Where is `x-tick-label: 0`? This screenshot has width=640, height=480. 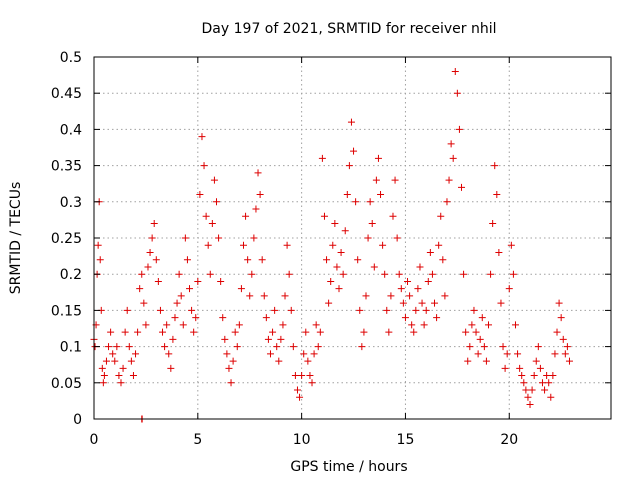
x-tick-label: 0 is located at coordinates (94, 440).